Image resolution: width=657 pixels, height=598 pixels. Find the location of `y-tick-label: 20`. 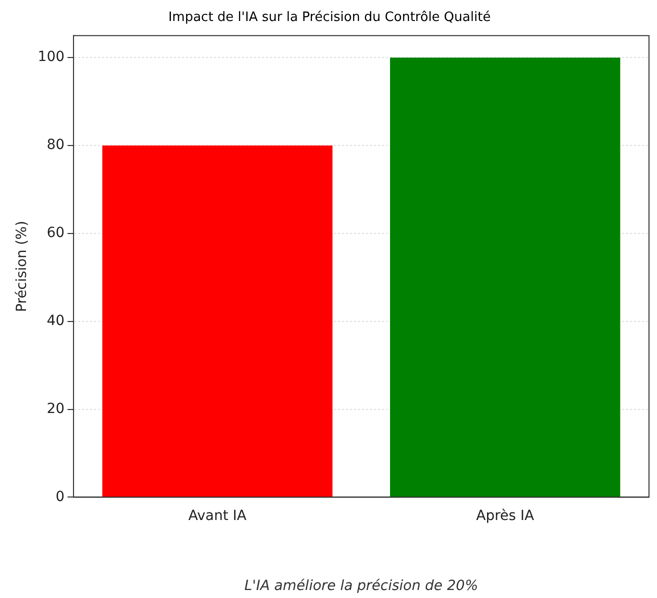

y-tick-label: 20 is located at coordinates (55, 408).